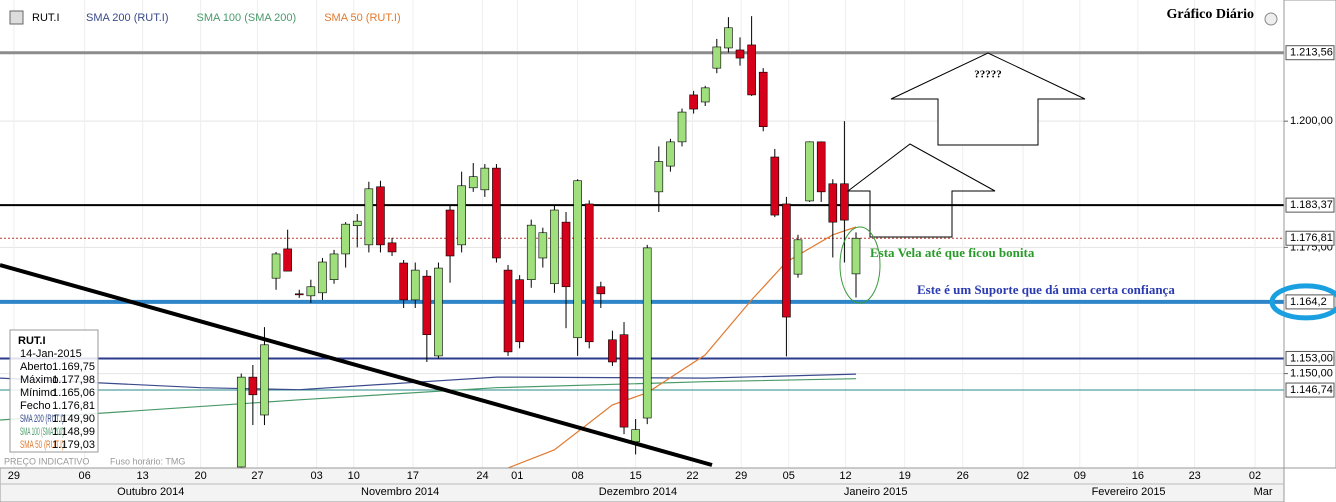 The width and height of the screenshot is (1336, 502). I want to click on x-tick-label: 08, so click(578, 476).